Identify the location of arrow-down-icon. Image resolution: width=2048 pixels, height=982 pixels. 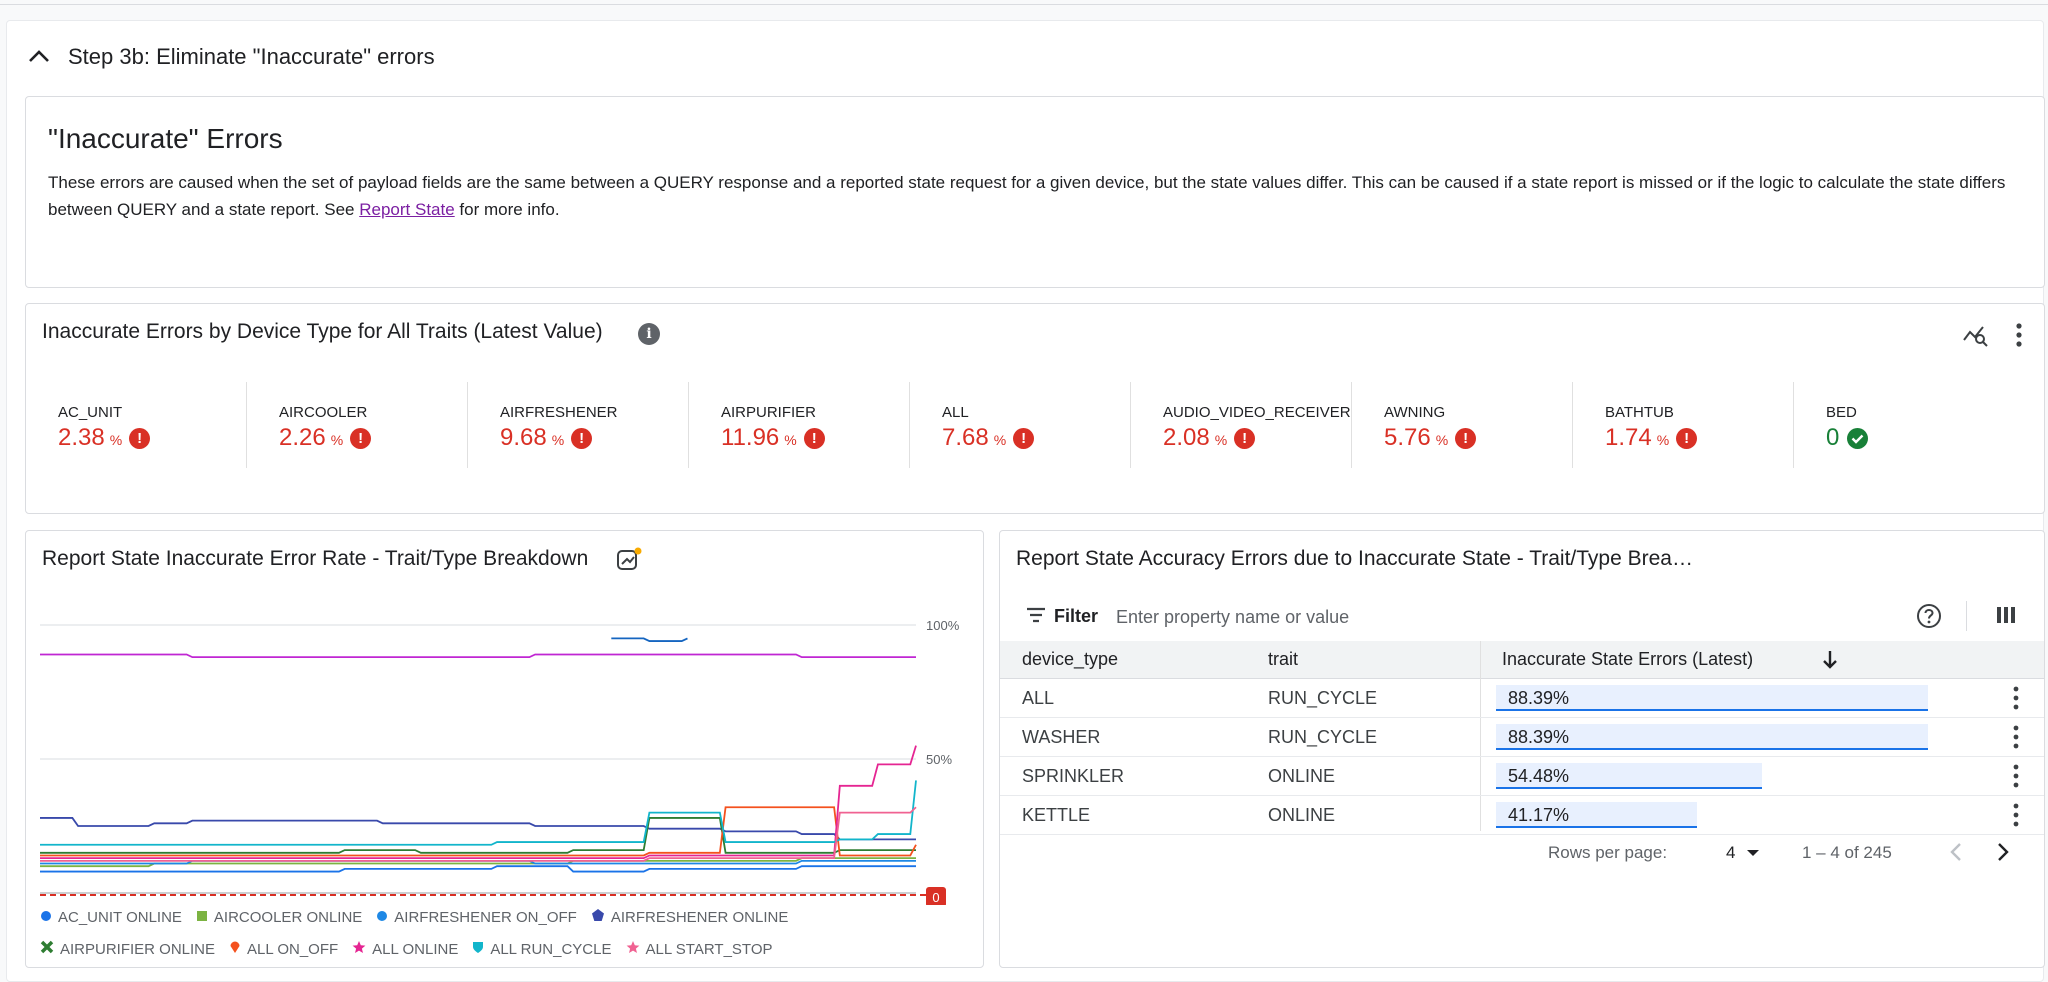
(1830, 662).